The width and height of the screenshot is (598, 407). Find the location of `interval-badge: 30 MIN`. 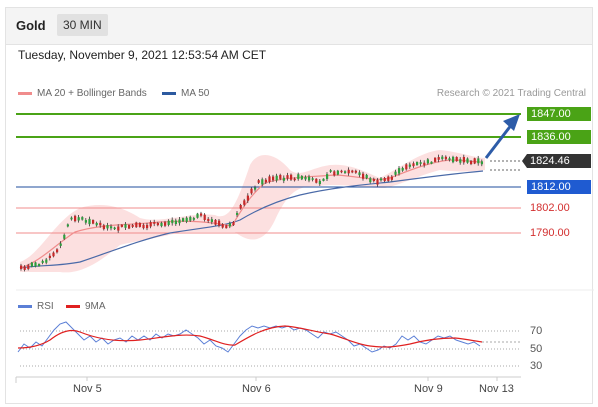

interval-badge: 30 MIN is located at coordinates (82, 25).